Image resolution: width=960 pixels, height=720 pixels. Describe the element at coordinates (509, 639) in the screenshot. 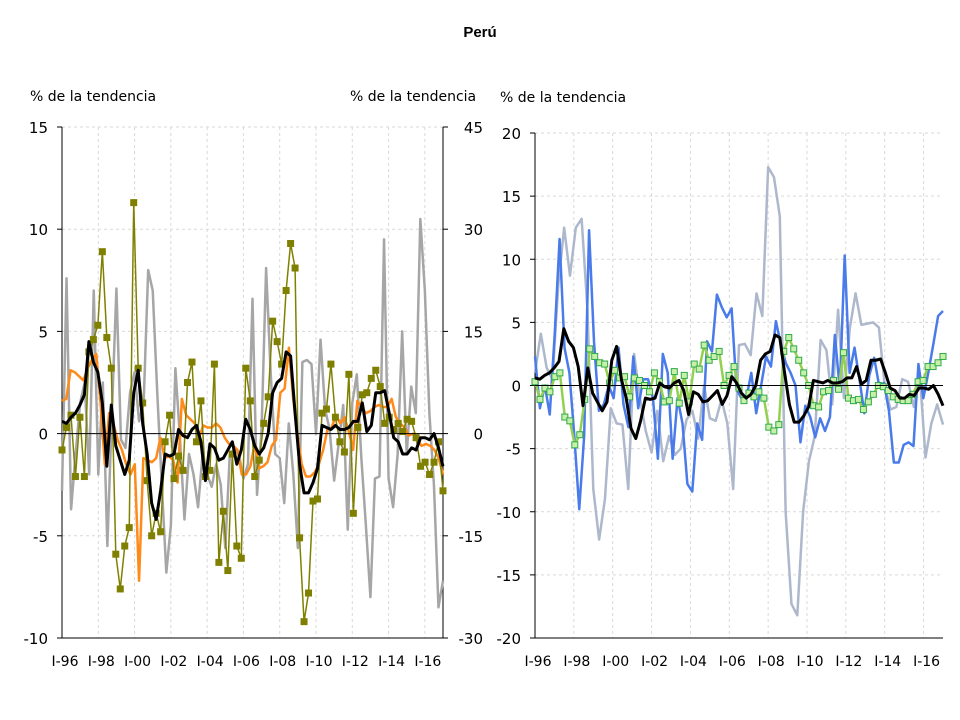

I see `y-tick-label: -20` at that location.